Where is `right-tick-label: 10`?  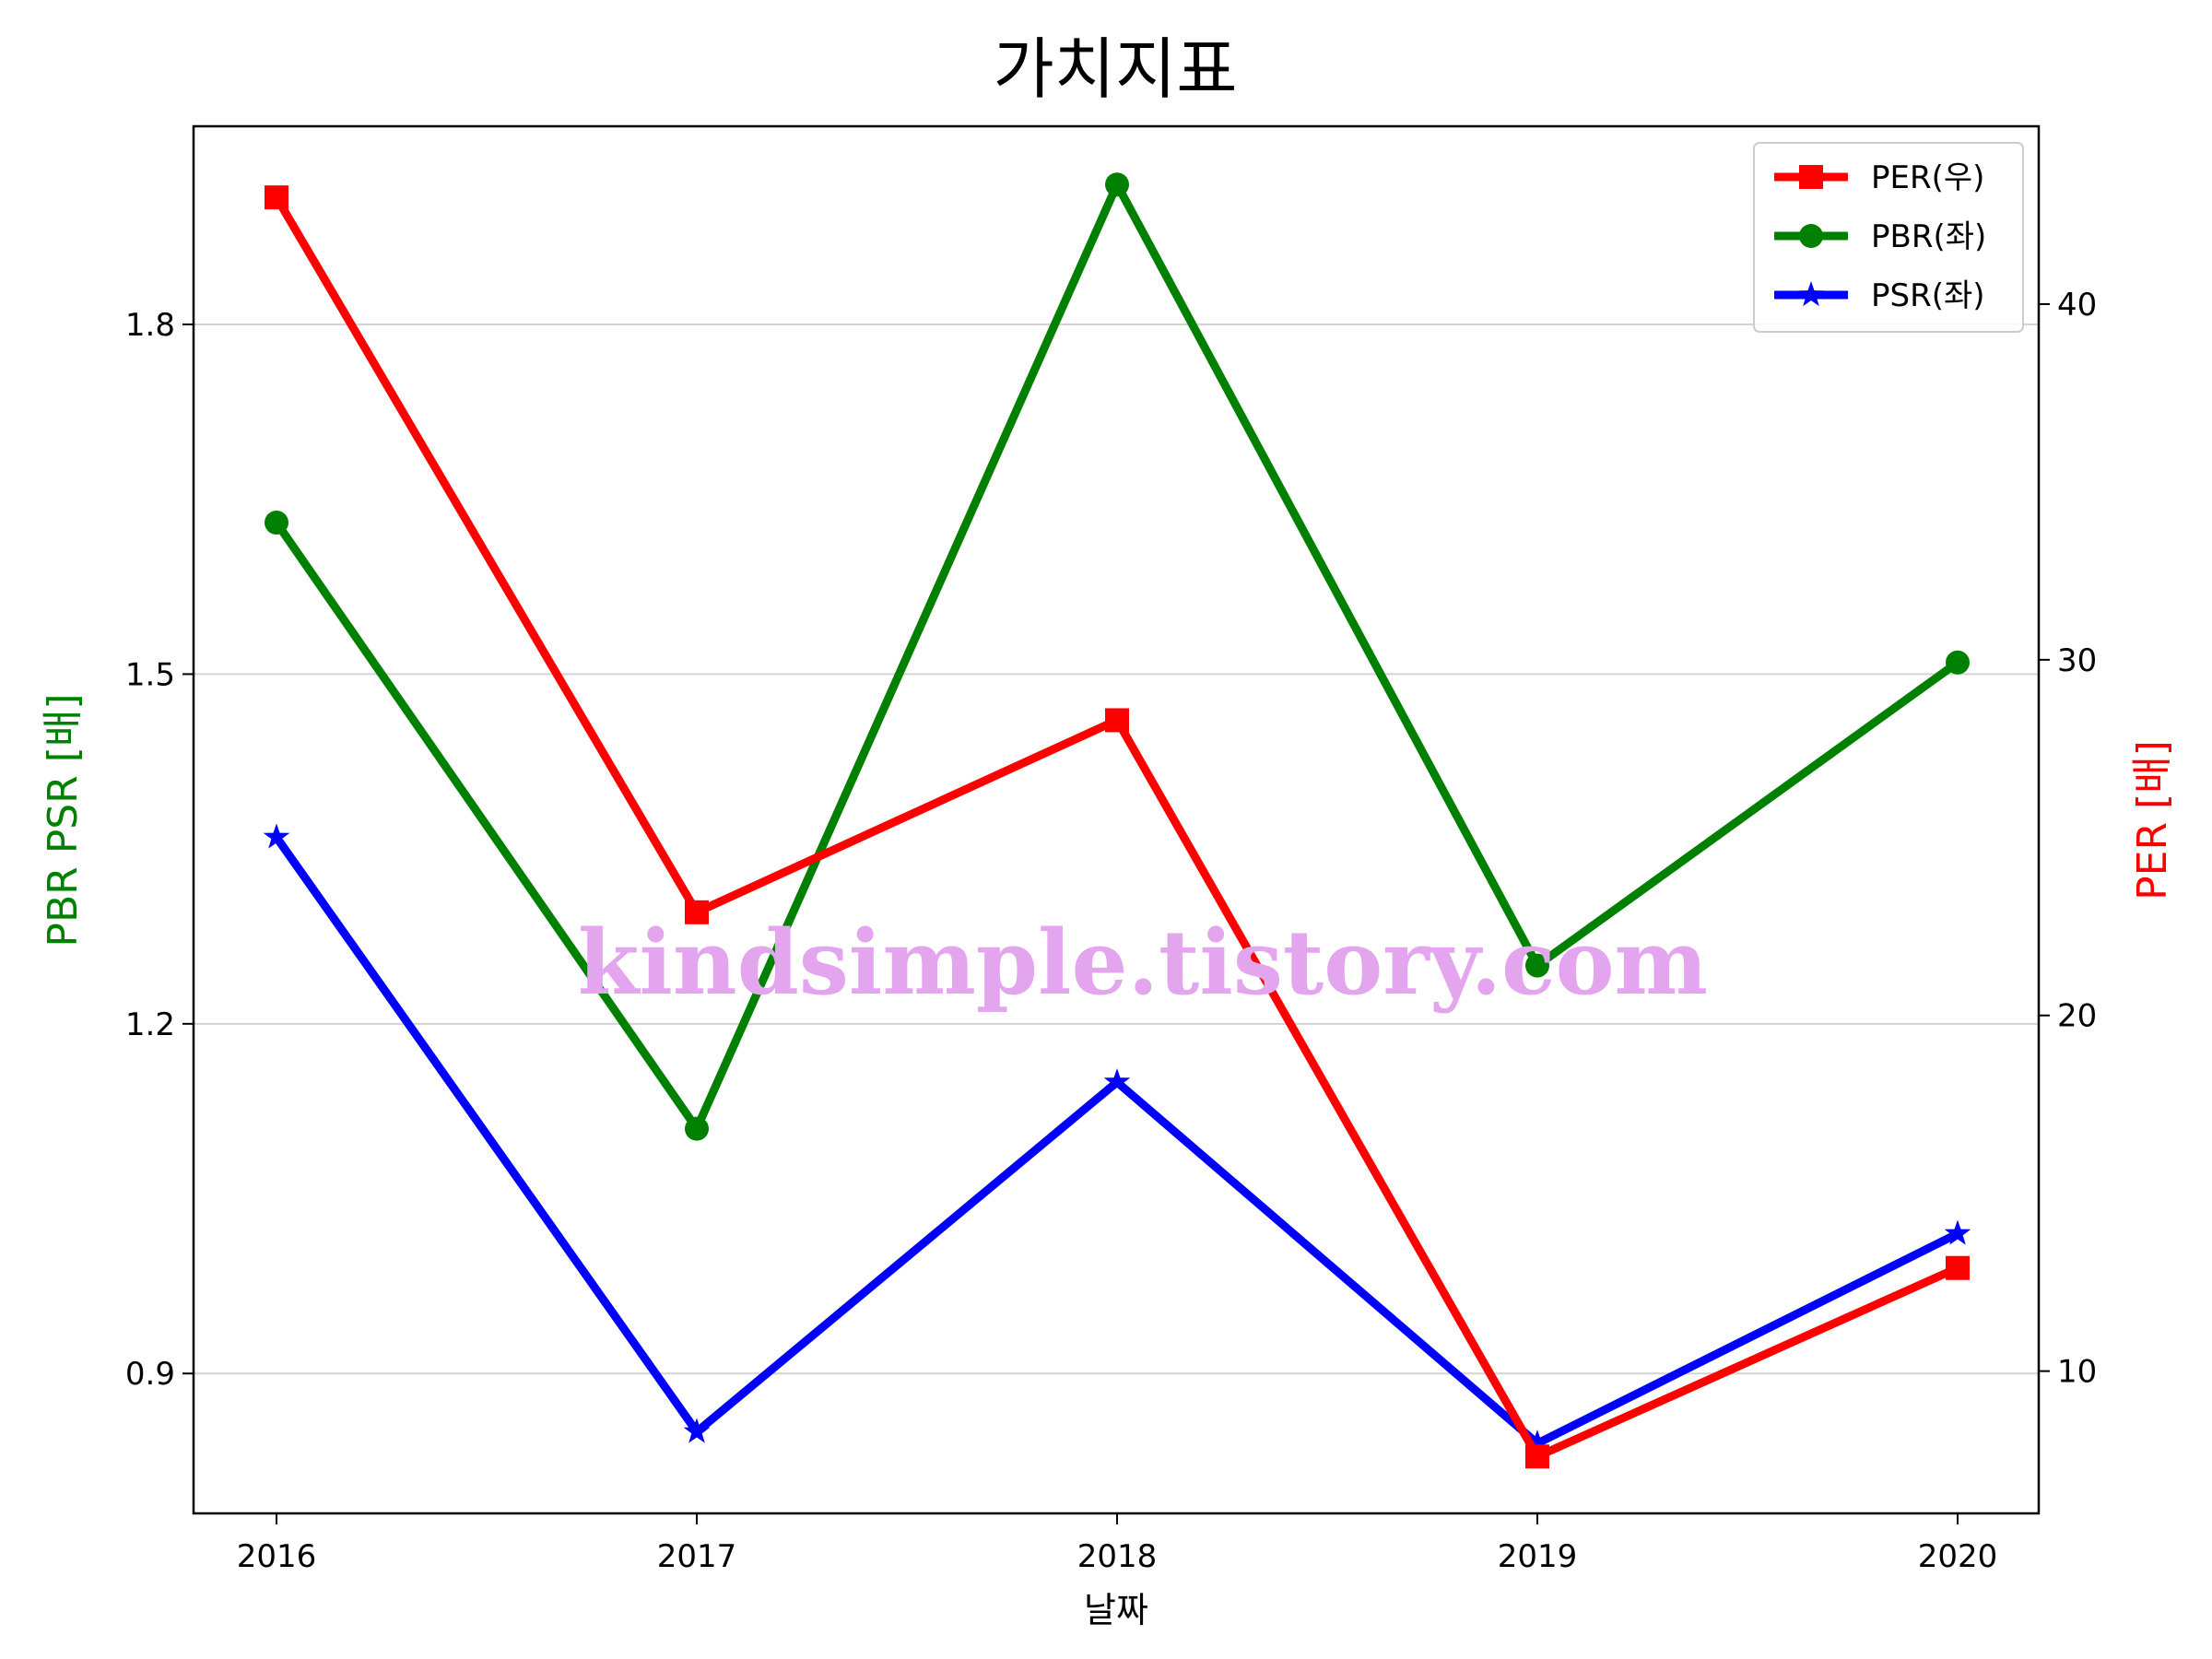 right-tick-label: 10 is located at coordinates (2077, 1372).